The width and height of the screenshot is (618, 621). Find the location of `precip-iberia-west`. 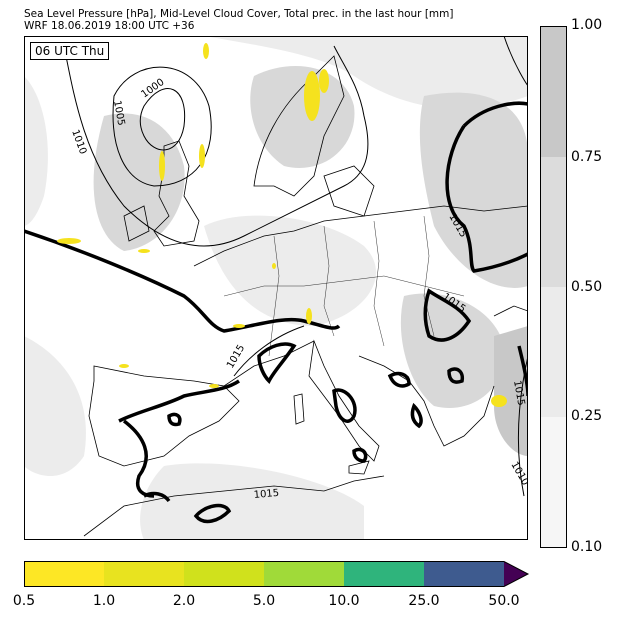

precip-iberia-west is located at coordinates (124, 366).